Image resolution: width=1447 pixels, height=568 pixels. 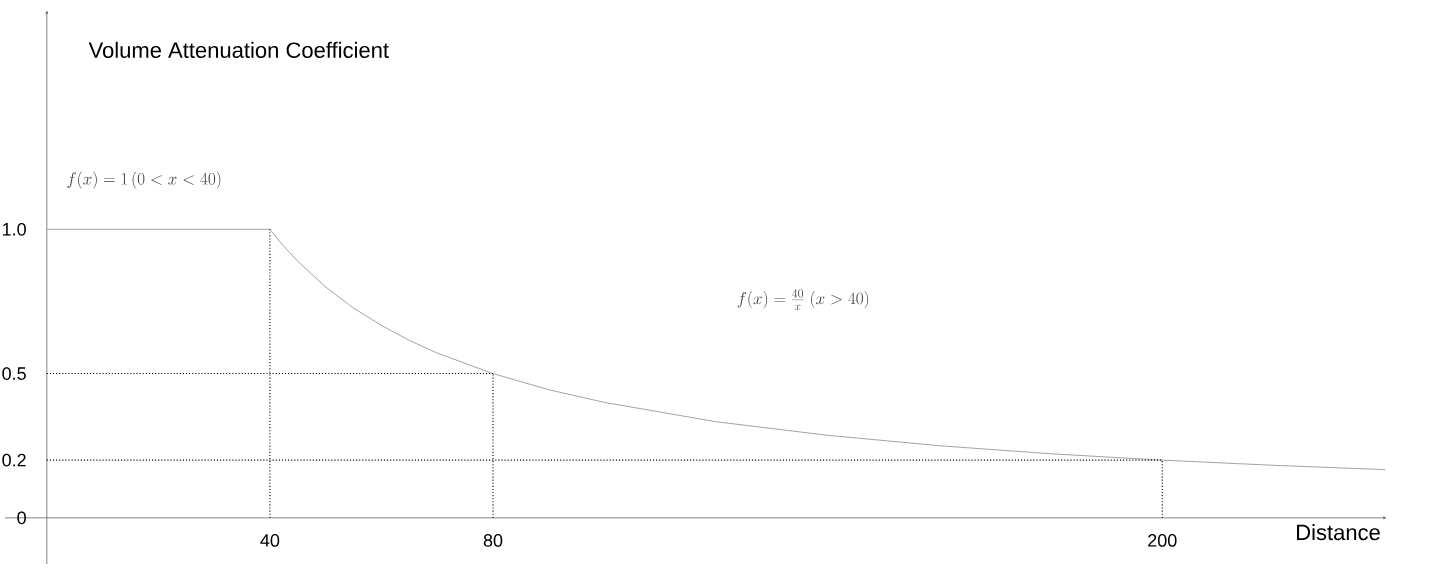 I want to click on x-tick-label: 40, so click(x=270, y=540).